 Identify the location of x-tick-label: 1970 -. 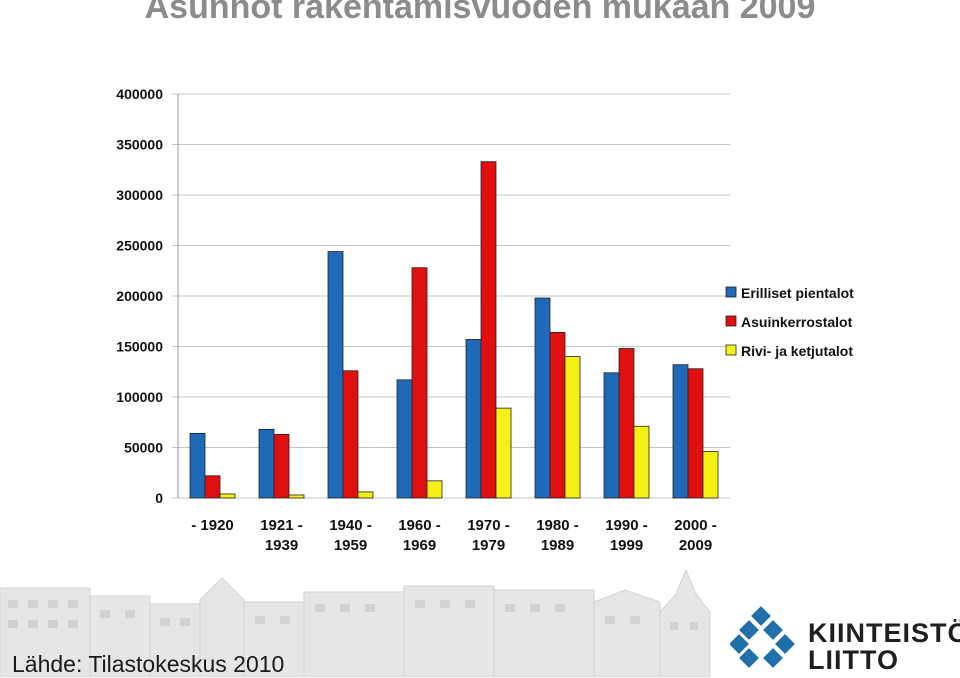
(488, 525).